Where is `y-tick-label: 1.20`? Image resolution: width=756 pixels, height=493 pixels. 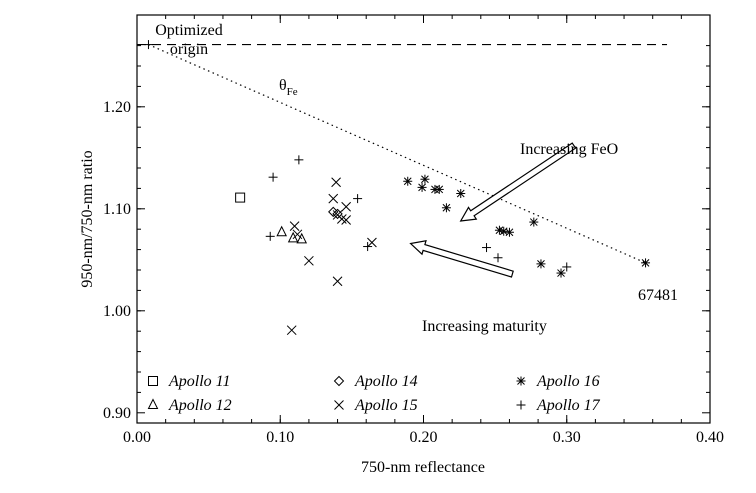
y-tick-label: 1.20 is located at coordinates (117, 107).